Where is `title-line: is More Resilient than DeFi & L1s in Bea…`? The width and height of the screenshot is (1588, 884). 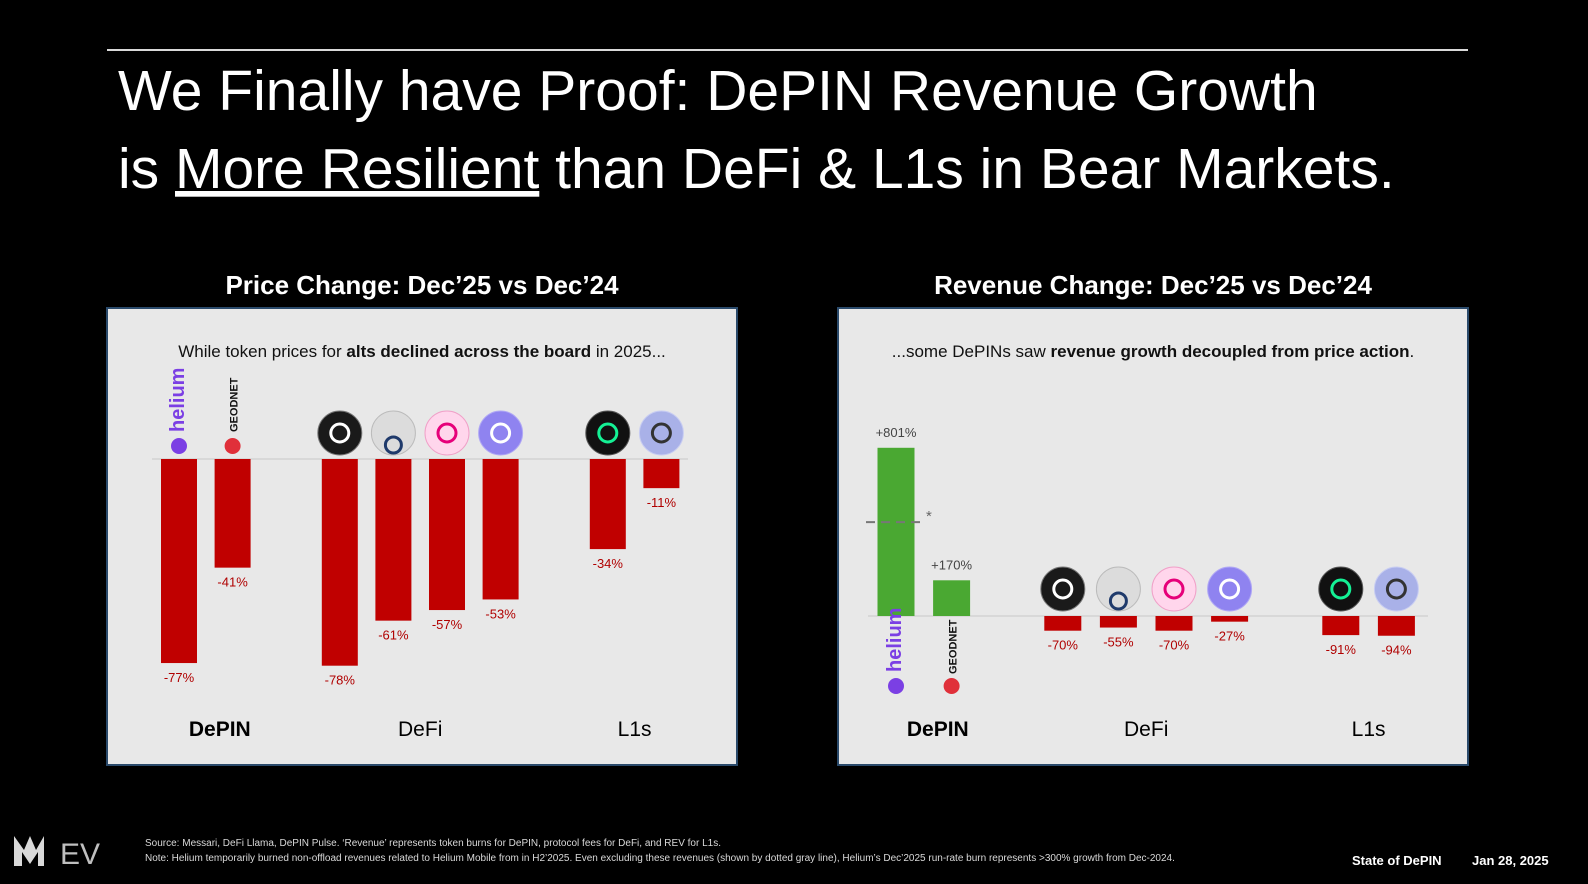
title-line: is More Resilient than DeFi & L1s in Bea… is located at coordinates (756, 169).